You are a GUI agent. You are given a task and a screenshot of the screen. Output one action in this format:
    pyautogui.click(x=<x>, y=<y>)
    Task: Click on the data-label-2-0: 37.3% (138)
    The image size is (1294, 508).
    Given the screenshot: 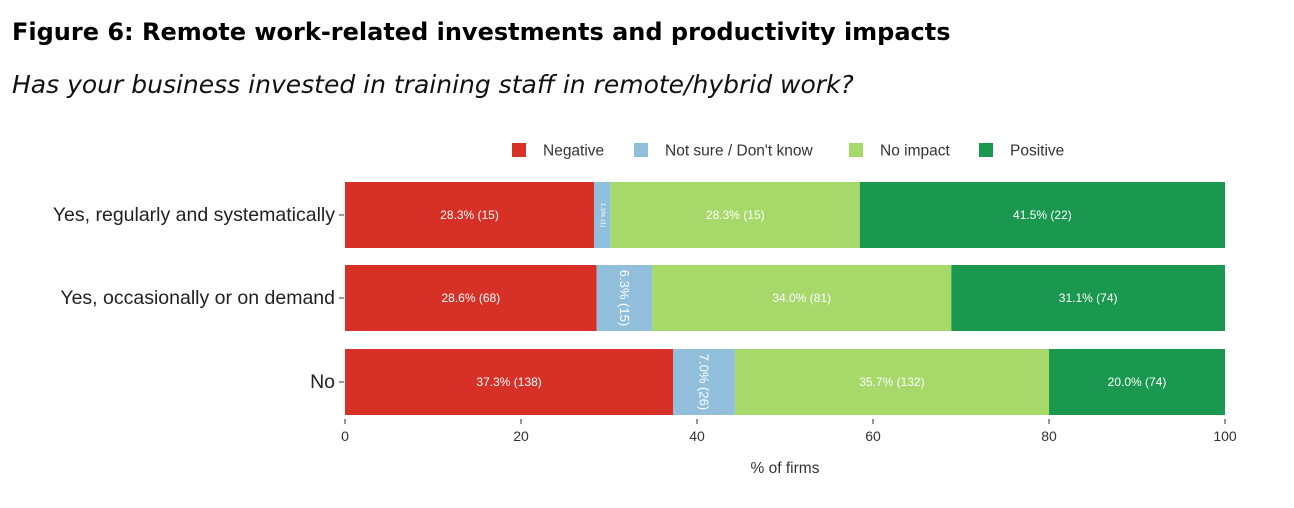 What is the action you would take?
    pyautogui.click(x=508, y=382)
    